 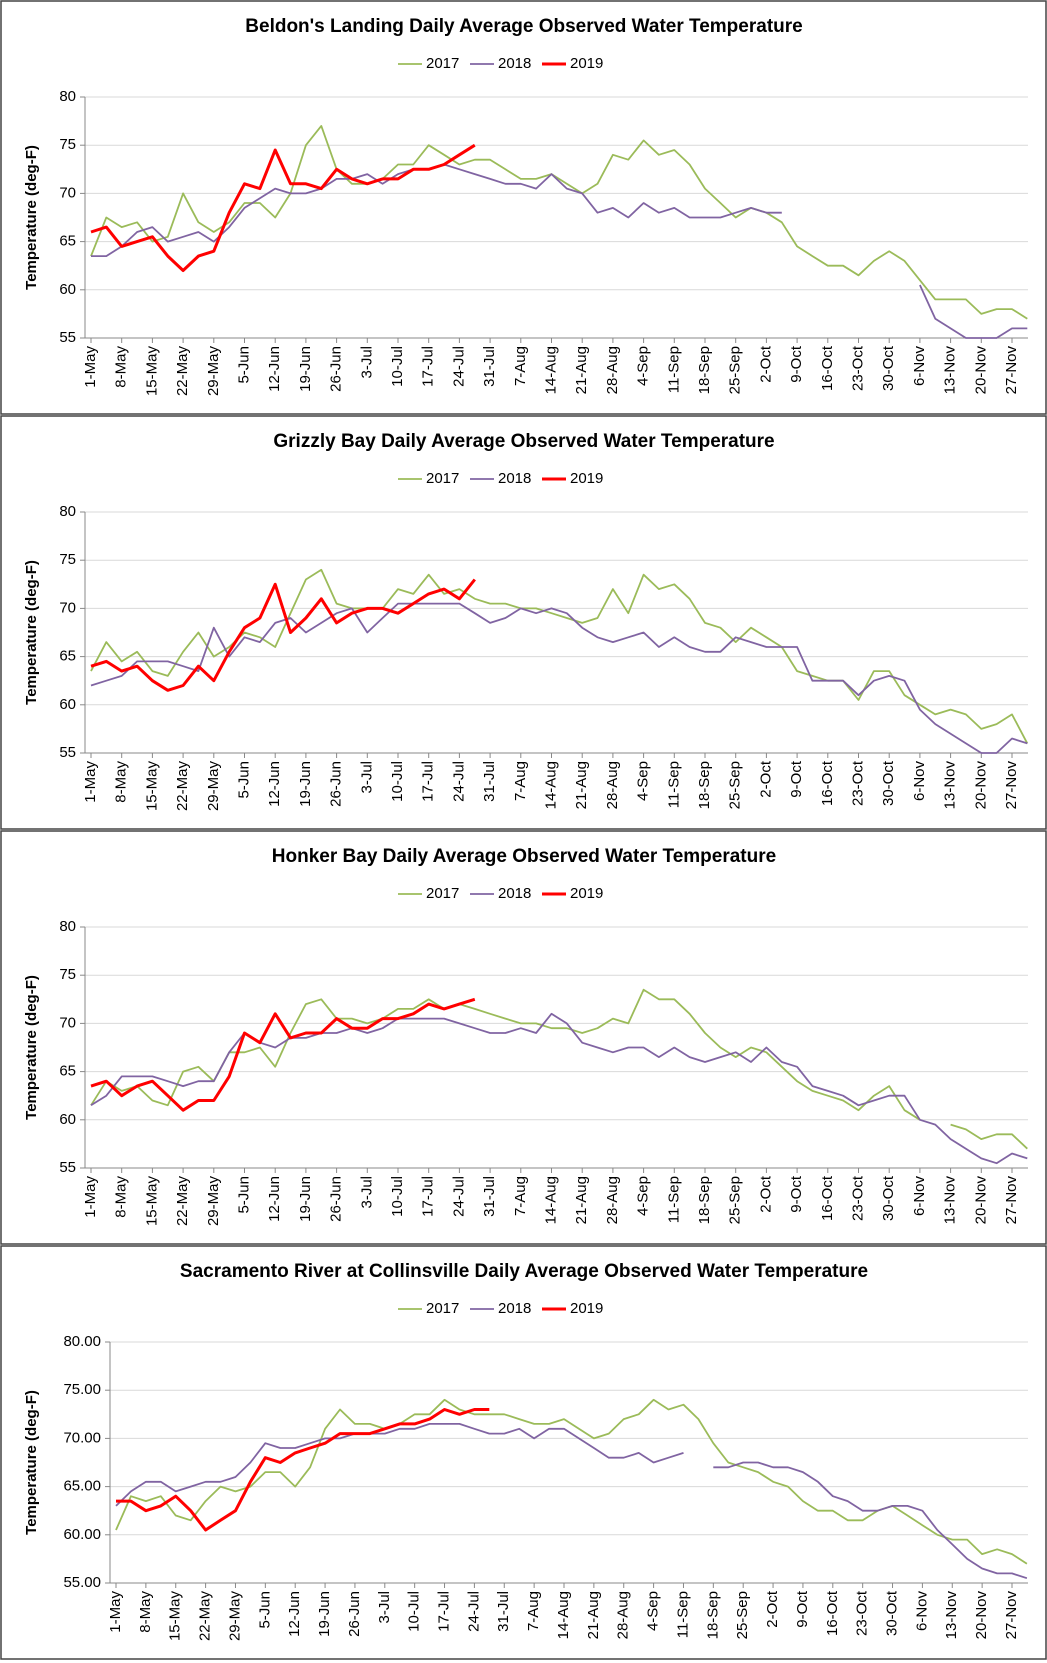 What do you see at coordinates (82, 1389) in the screenshot?
I see `y-tick-label: 75.00` at bounding box center [82, 1389].